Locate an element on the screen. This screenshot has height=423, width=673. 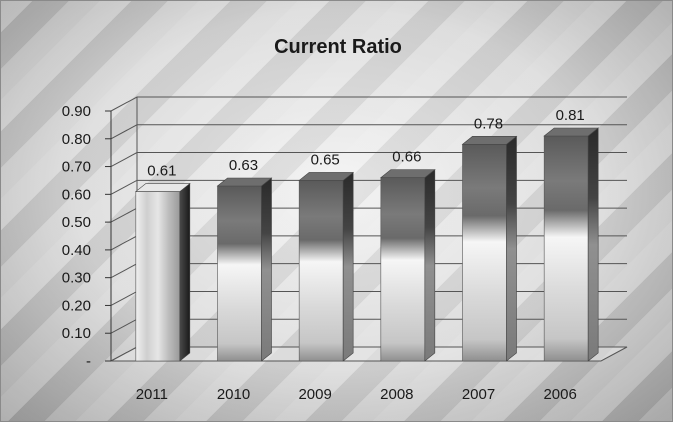
y-tick-label: 0.50 is located at coordinates (76, 222).